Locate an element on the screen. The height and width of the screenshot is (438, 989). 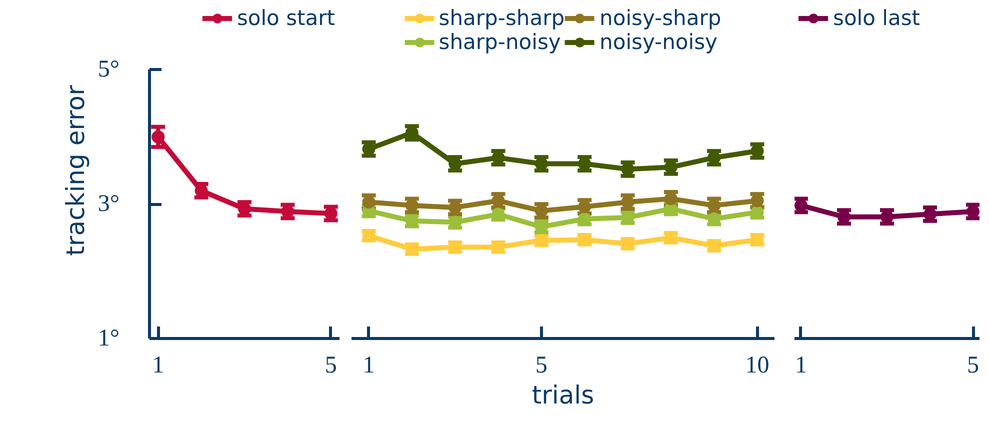
legend-label: noisy-noisy is located at coordinates (659, 42).